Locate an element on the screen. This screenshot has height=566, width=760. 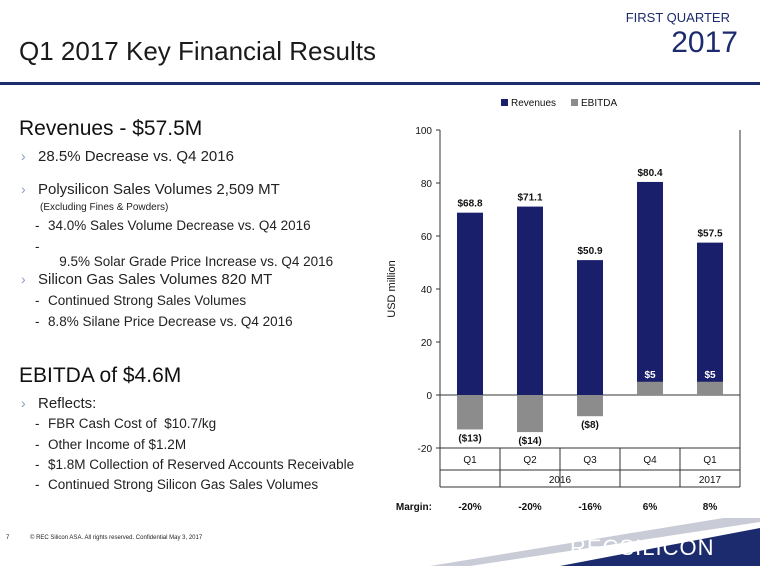
category-label: Q4 is located at coordinates (650, 460).